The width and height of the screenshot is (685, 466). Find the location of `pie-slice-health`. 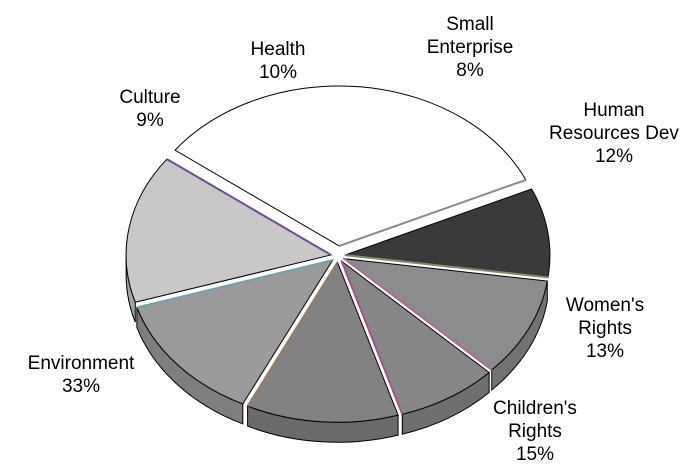

pie-slice-health is located at coordinates (445, 314).